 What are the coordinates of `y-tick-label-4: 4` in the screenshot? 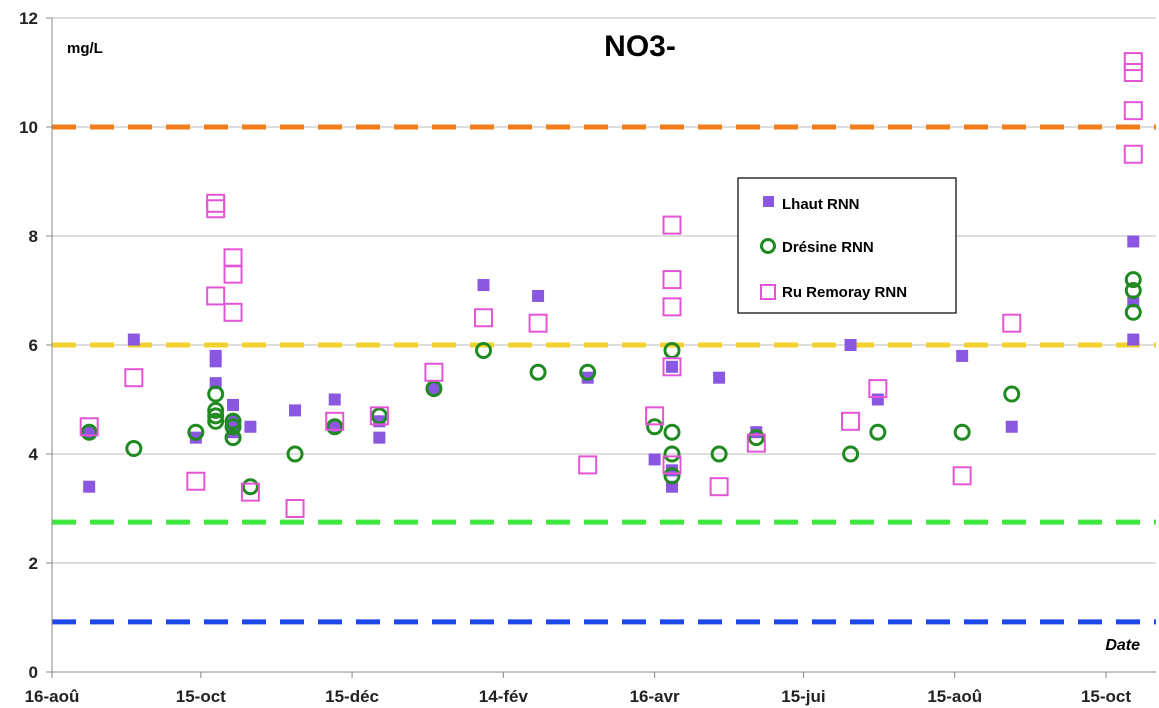 It's located at (34, 454).